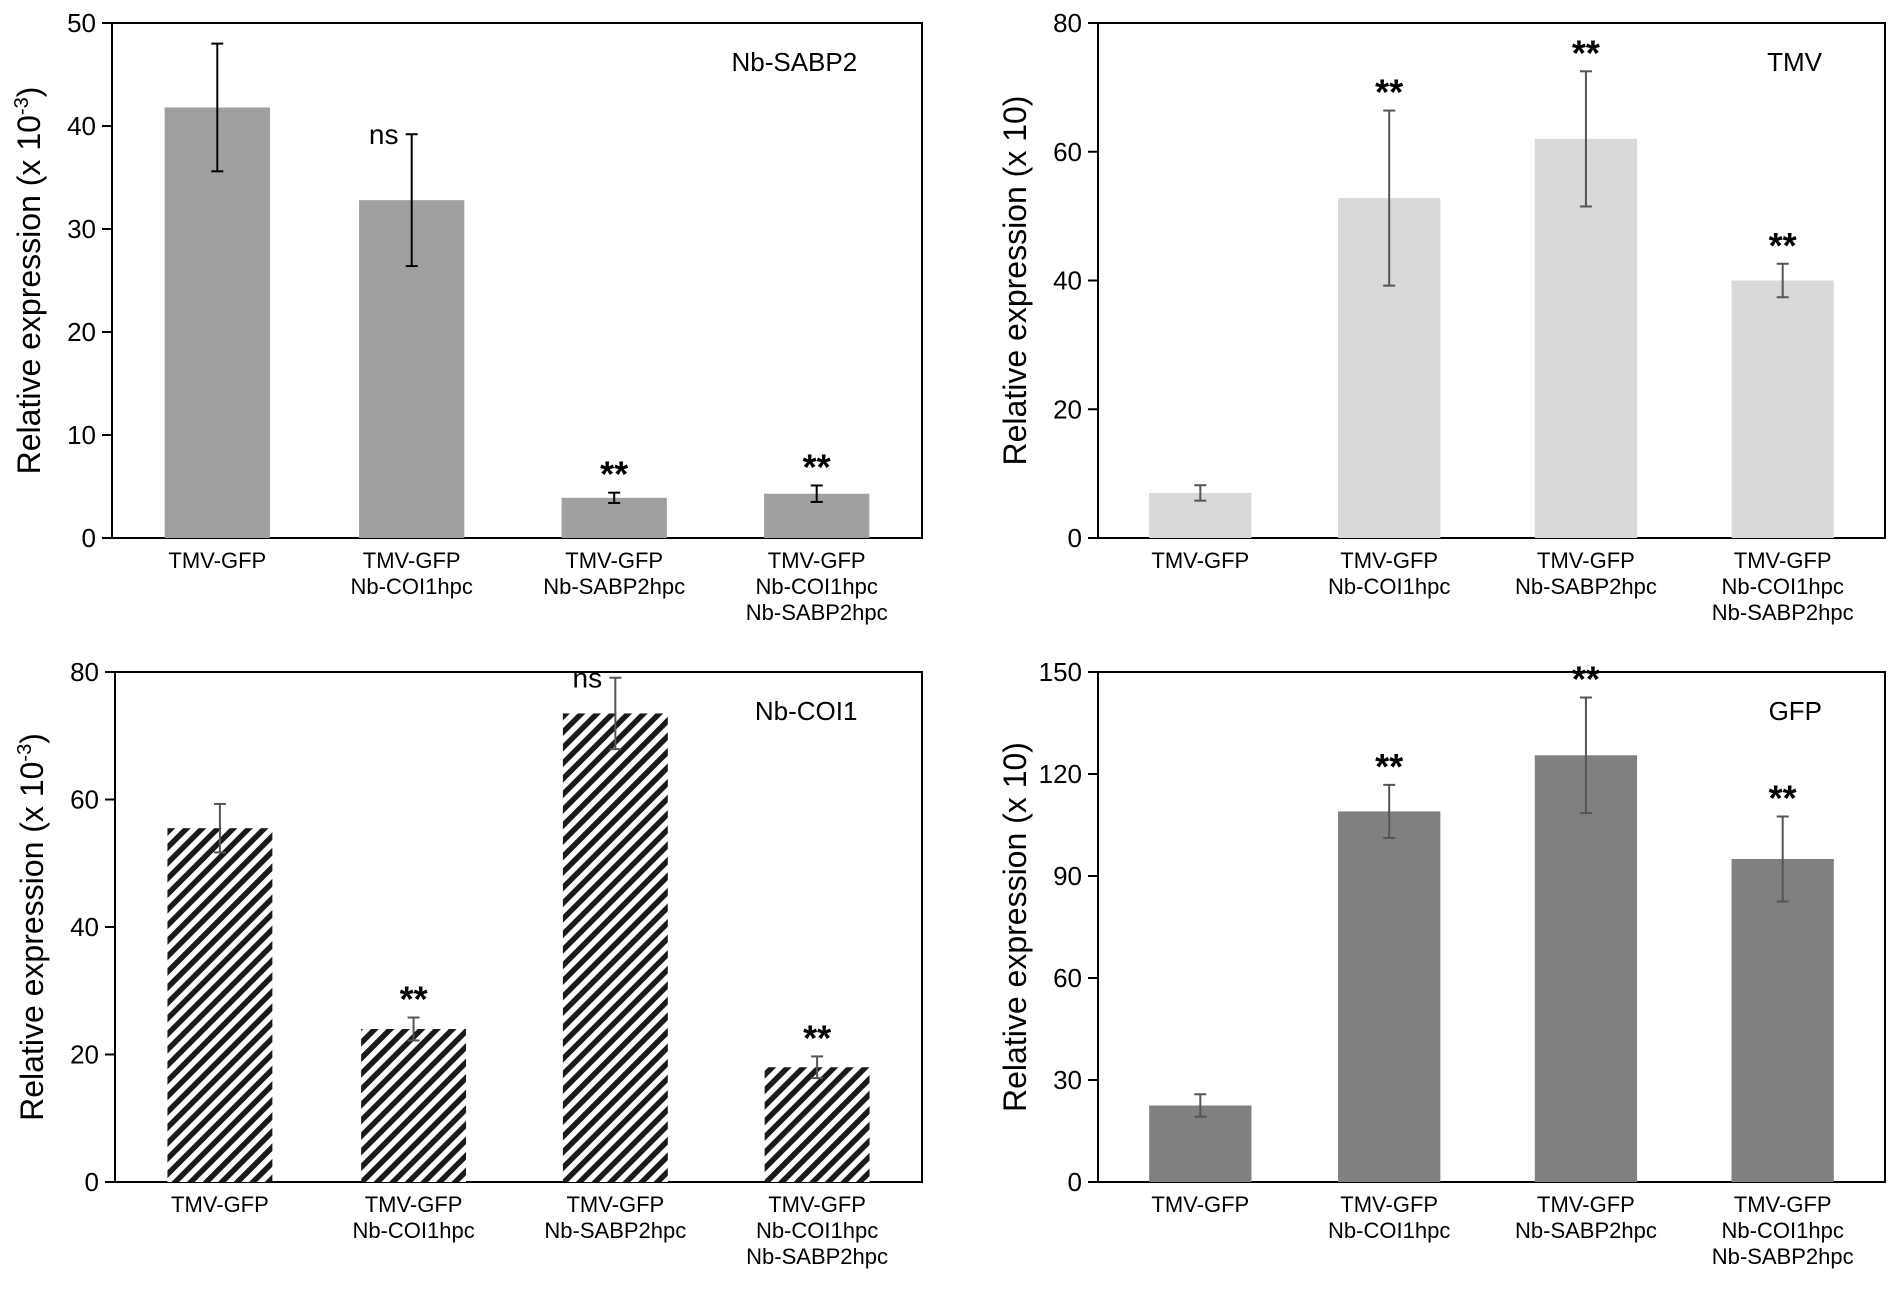 The image size is (1890, 1293). I want to click on y-tick-label: 120, so click(1060, 774).